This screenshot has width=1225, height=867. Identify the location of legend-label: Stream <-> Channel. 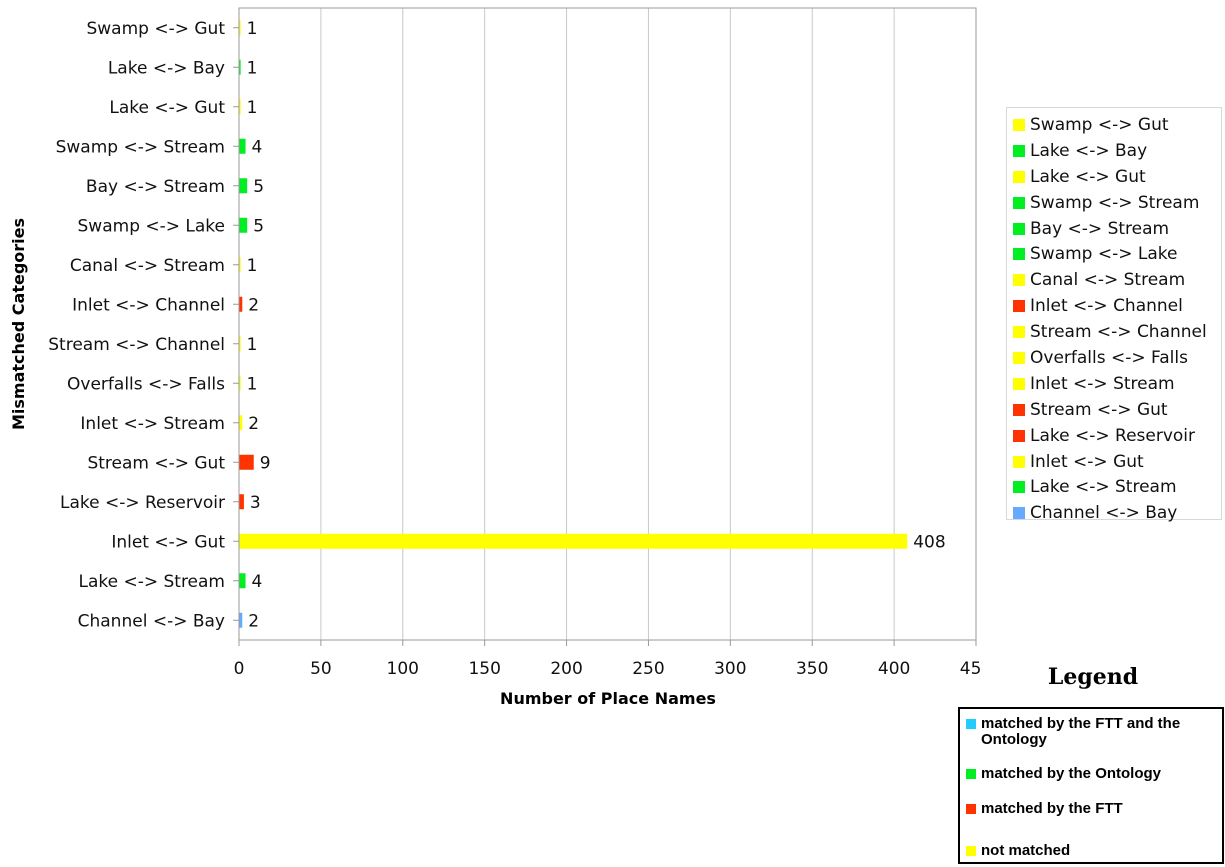
(1118, 332).